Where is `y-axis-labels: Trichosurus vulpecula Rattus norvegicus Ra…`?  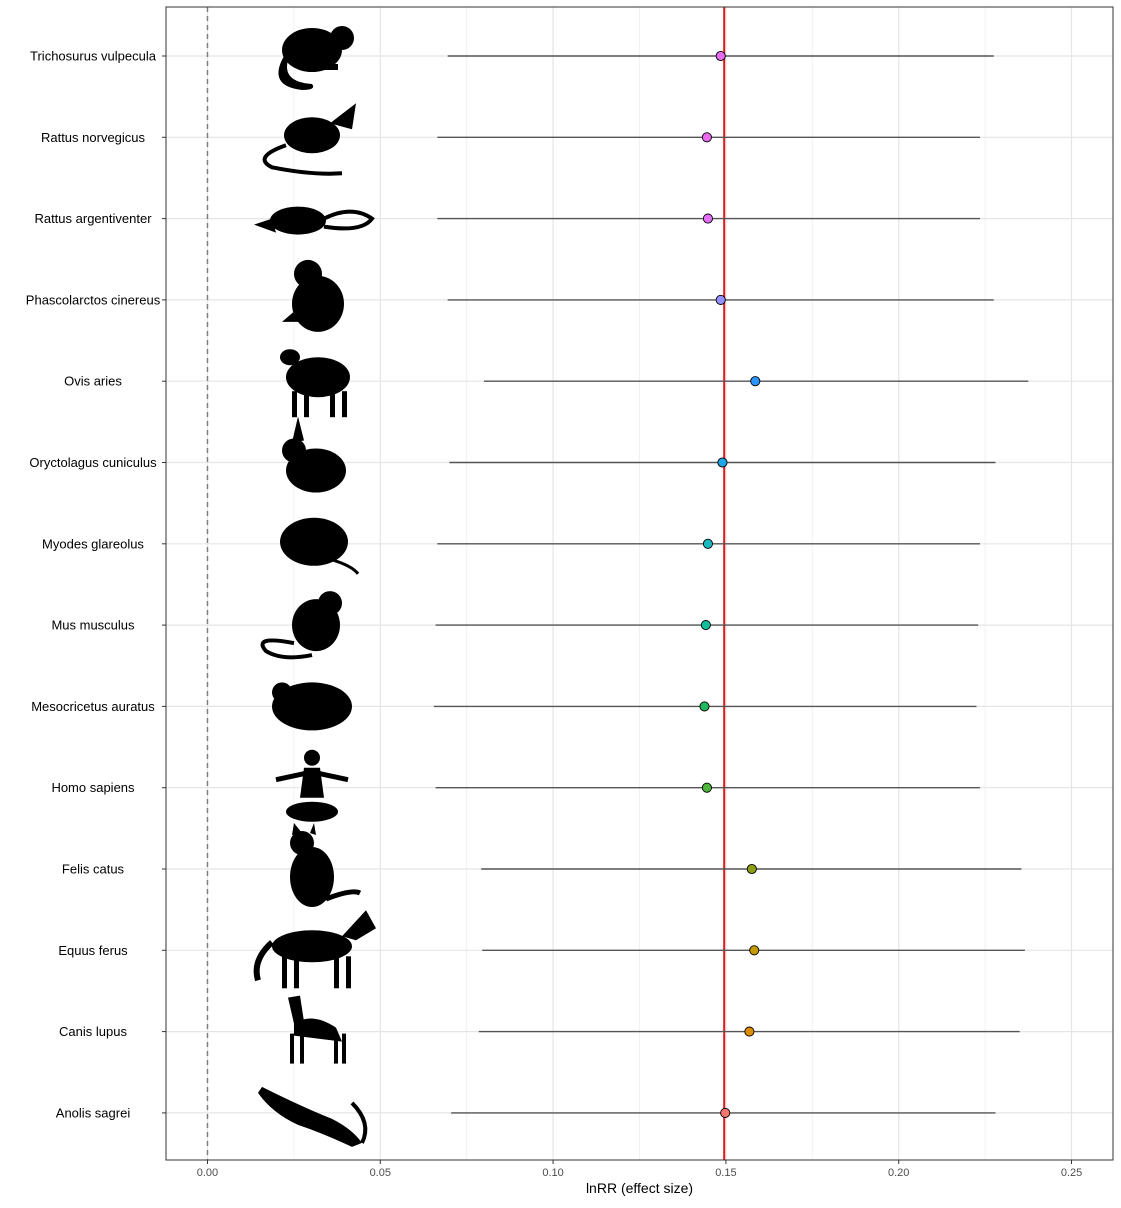
y-axis-labels: Trichosurus vulpecula Rattus norvegicus Ra… is located at coordinates (96, 584).